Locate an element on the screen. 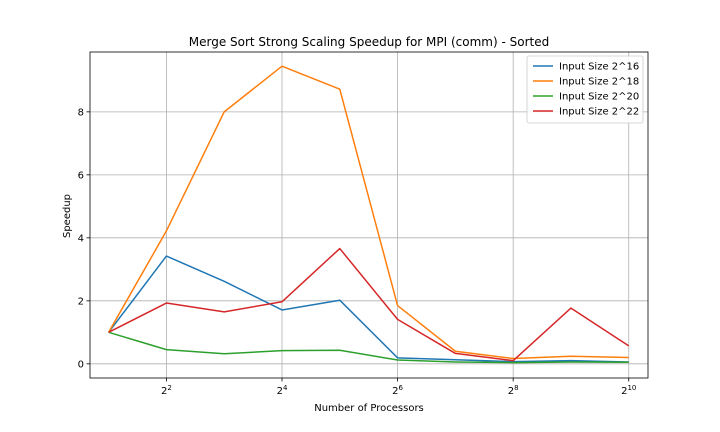 The width and height of the screenshot is (720, 432). y-tick-label: 2 is located at coordinates (81, 301).